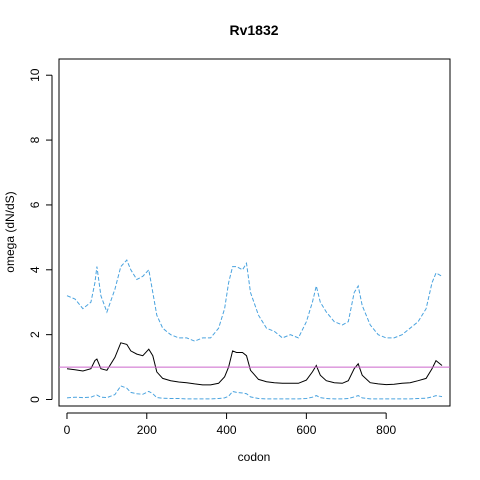 The width and height of the screenshot is (480, 480). What do you see at coordinates (147, 430) in the screenshot?
I see `x-tick-label: 200` at bounding box center [147, 430].